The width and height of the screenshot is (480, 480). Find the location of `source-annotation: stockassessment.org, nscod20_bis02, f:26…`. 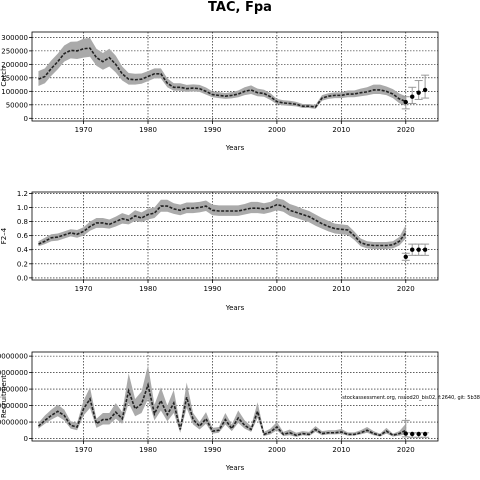

source-annotation: stockassessment.org, nscod20_bis02, f:26… is located at coordinates (411, 398).